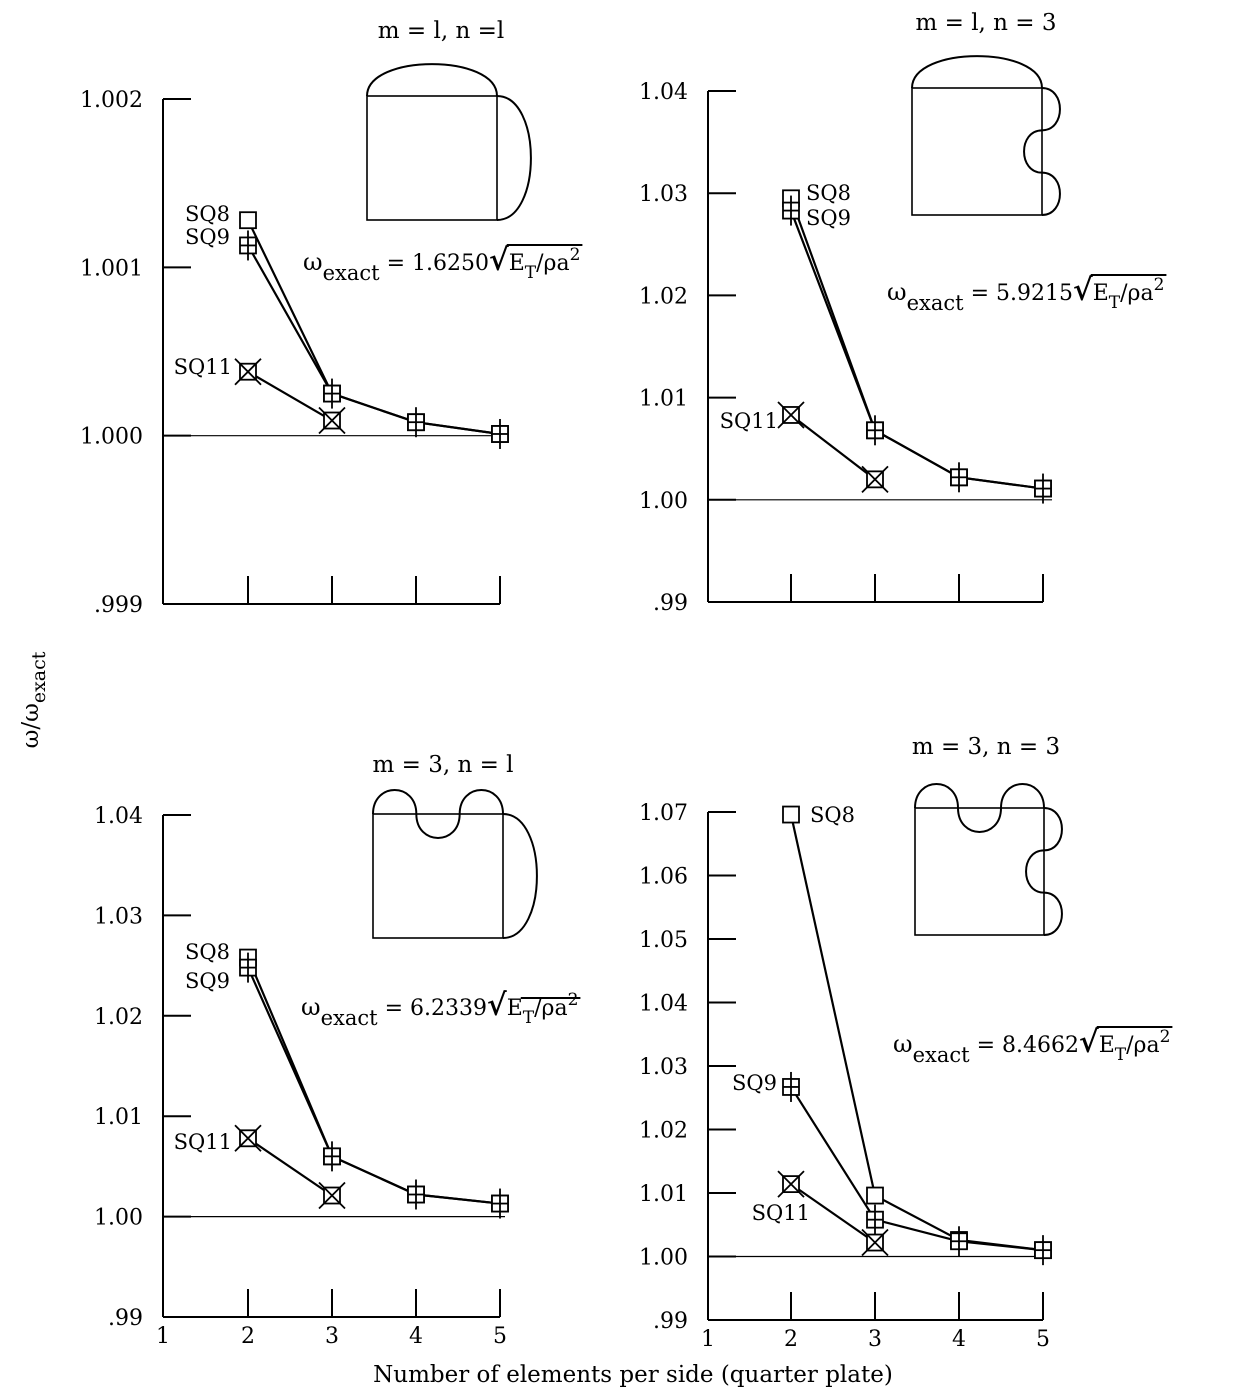 This screenshot has height=1389, width=1251. I want to click on y-axis-label-sub: exact, so click(39, 677).